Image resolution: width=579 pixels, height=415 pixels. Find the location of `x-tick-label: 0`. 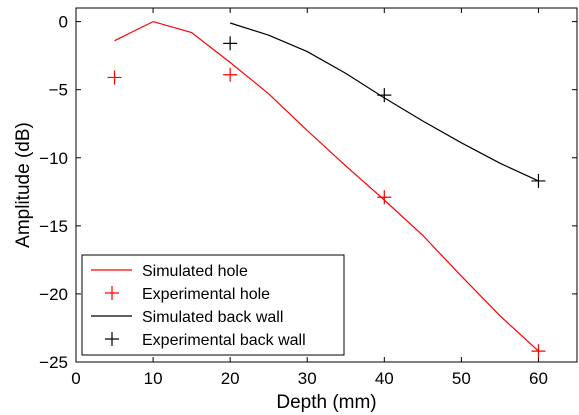

x-tick-label: 0 is located at coordinates (75, 378).